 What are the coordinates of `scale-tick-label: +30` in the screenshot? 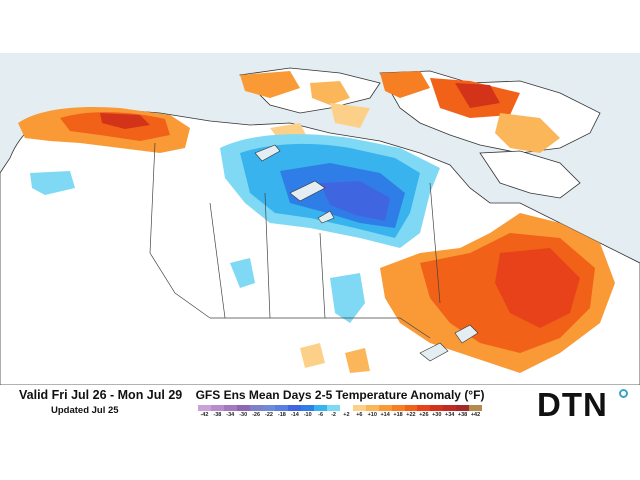 It's located at (437, 415).